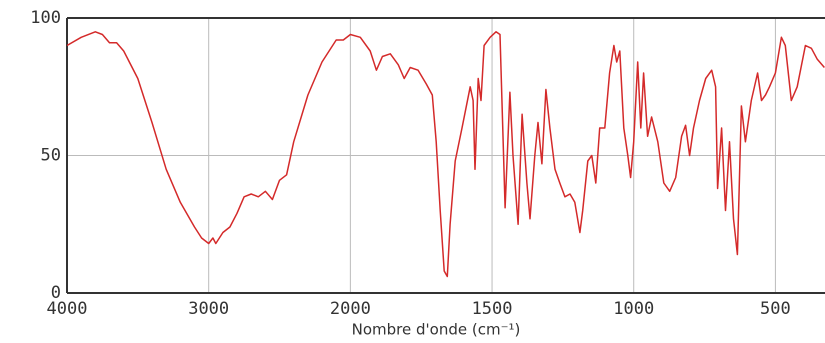 The image size is (825, 343). I want to click on x-tick-label: 500, so click(775, 309).